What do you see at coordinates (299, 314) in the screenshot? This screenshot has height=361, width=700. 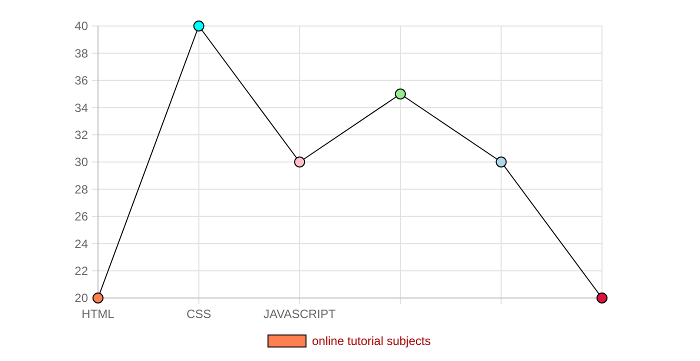 I see `x-tick-label: JAVASCRIPT` at bounding box center [299, 314].